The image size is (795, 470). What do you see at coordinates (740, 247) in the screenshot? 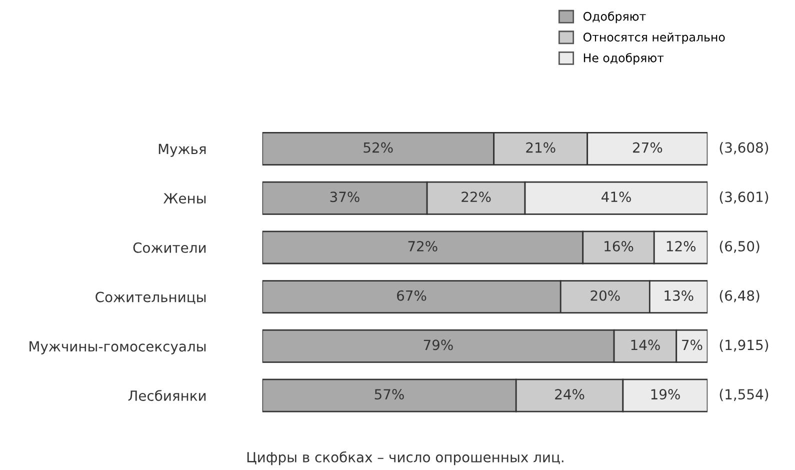
I see `text: (6,50)` at bounding box center [740, 247].